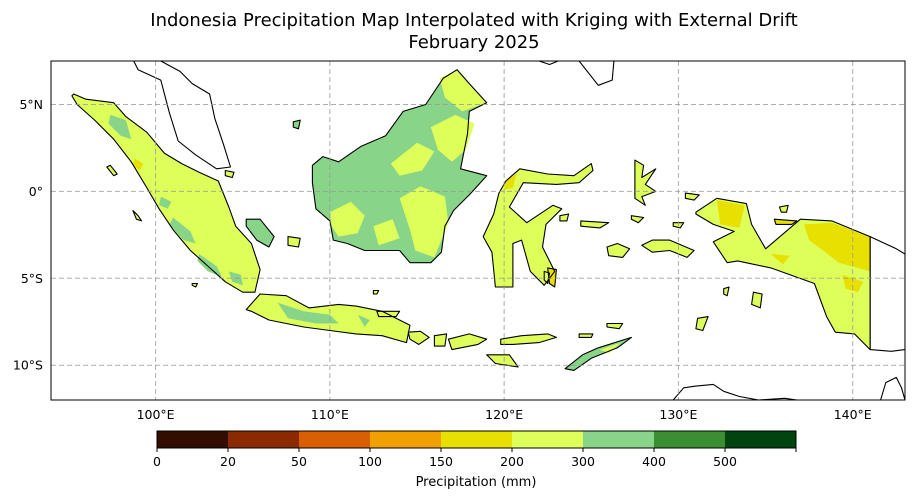 The image size is (912, 500). Describe the element at coordinates (538, 225) in the screenshot. I see `island-sulawesi` at that location.